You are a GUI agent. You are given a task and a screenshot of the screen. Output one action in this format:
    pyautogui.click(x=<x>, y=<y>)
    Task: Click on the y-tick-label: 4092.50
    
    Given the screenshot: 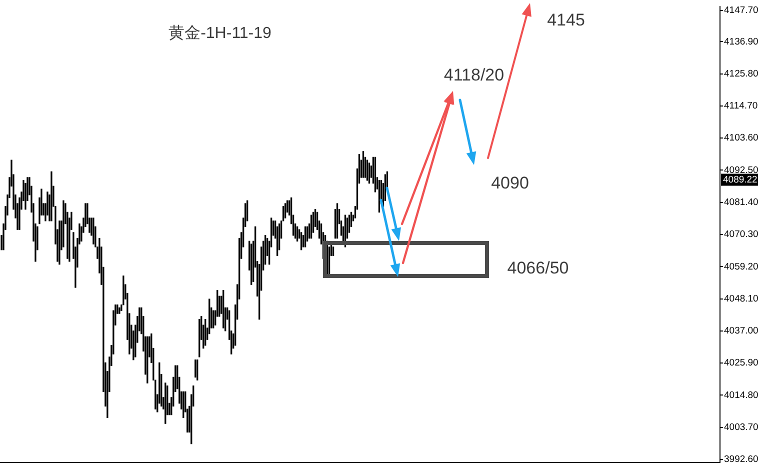 What is the action you would take?
    pyautogui.click(x=741, y=170)
    